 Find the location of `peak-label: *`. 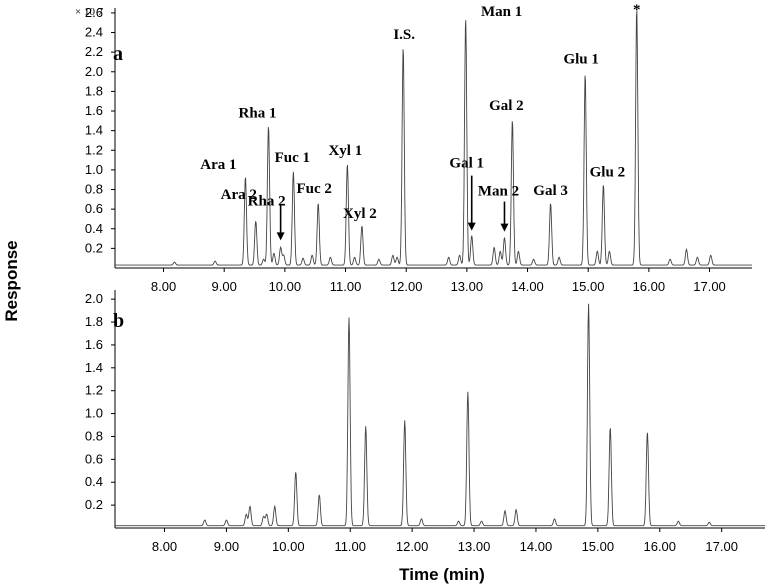

peak-label: * is located at coordinates (637, 10).